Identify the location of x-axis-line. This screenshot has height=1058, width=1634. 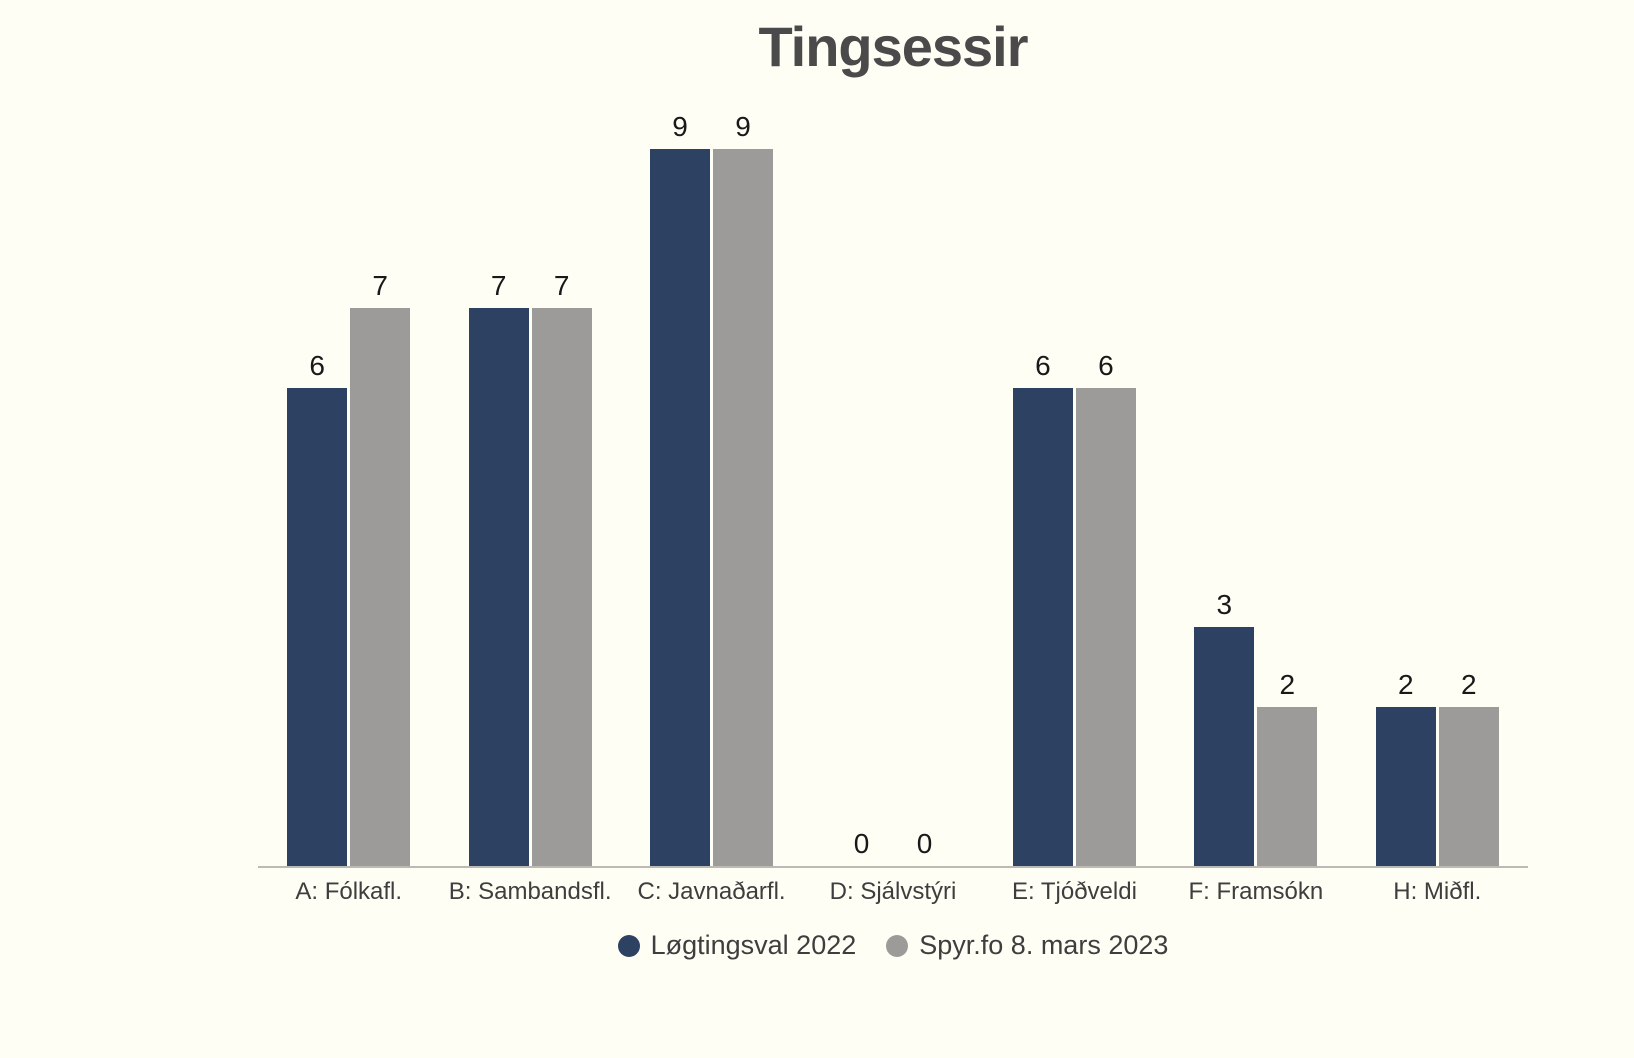
(893, 867).